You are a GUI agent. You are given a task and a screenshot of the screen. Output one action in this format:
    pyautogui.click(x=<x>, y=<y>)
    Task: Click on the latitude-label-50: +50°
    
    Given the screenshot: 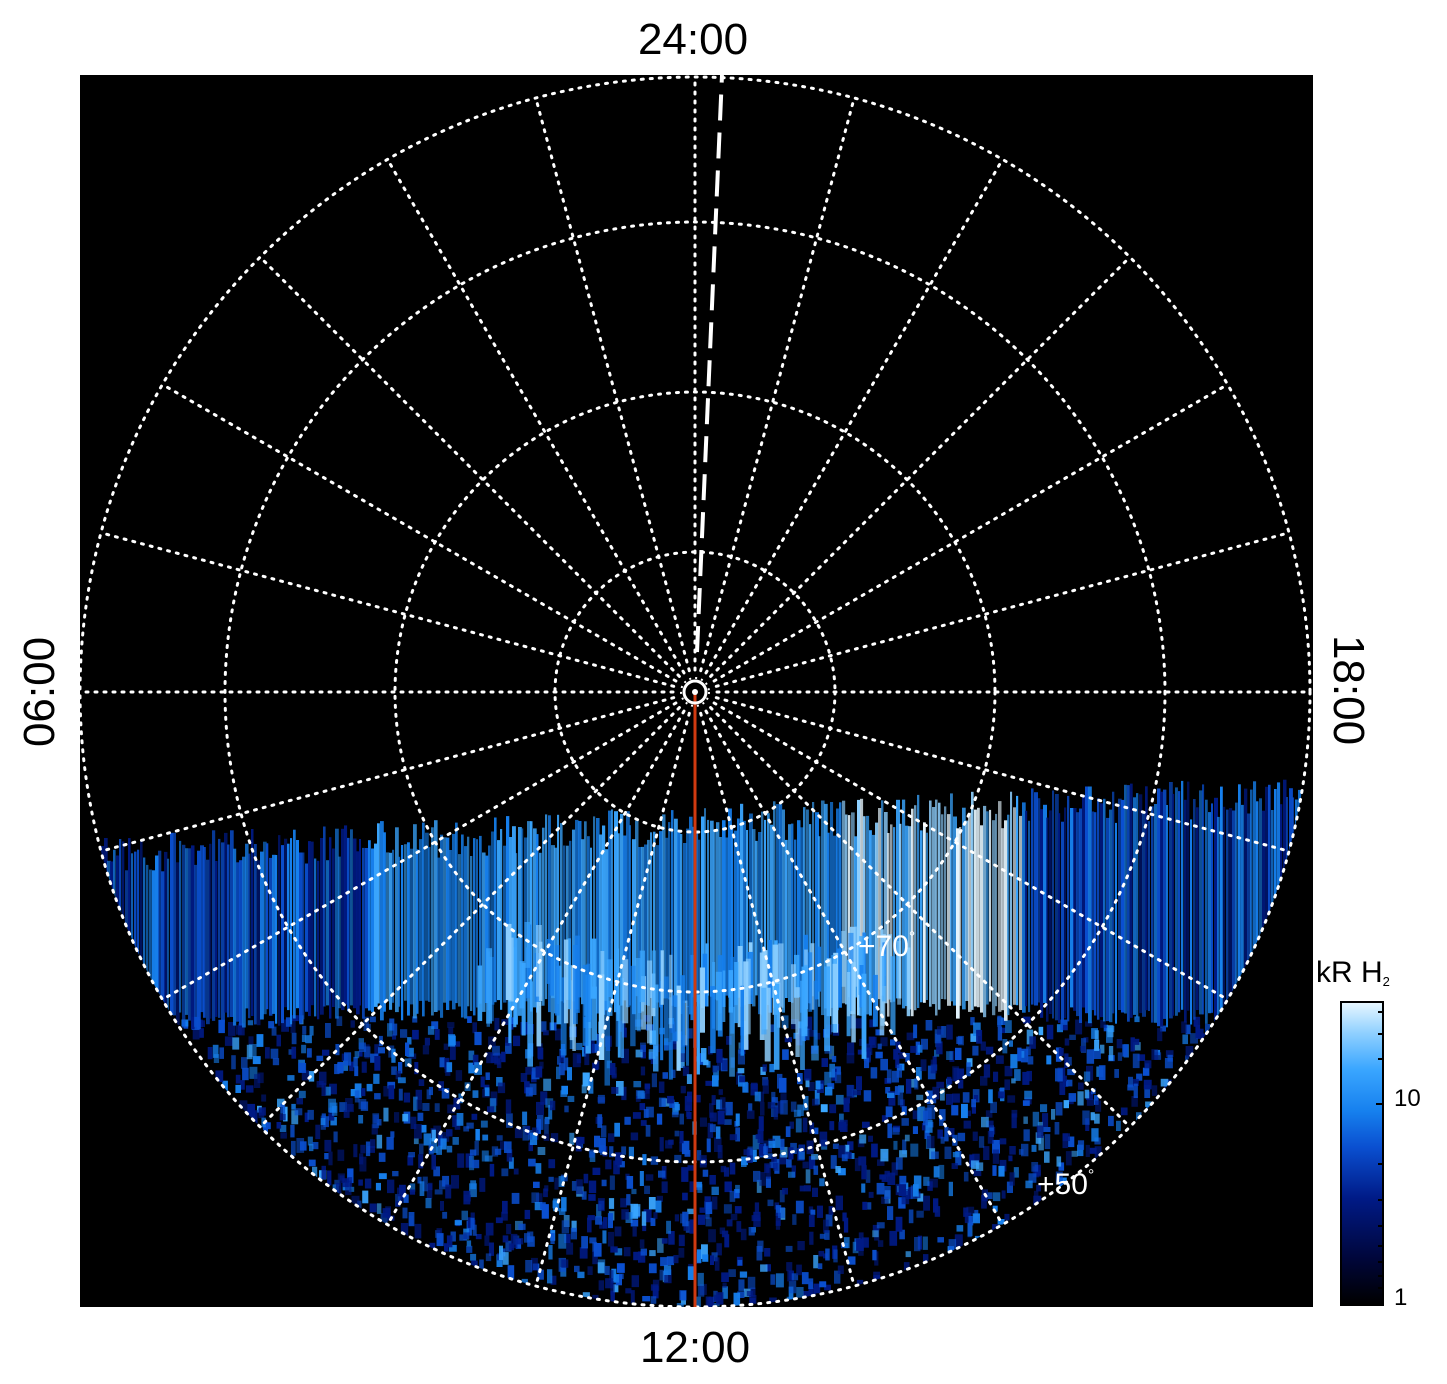 What is the action you would take?
    pyautogui.click(x=1066, y=1184)
    